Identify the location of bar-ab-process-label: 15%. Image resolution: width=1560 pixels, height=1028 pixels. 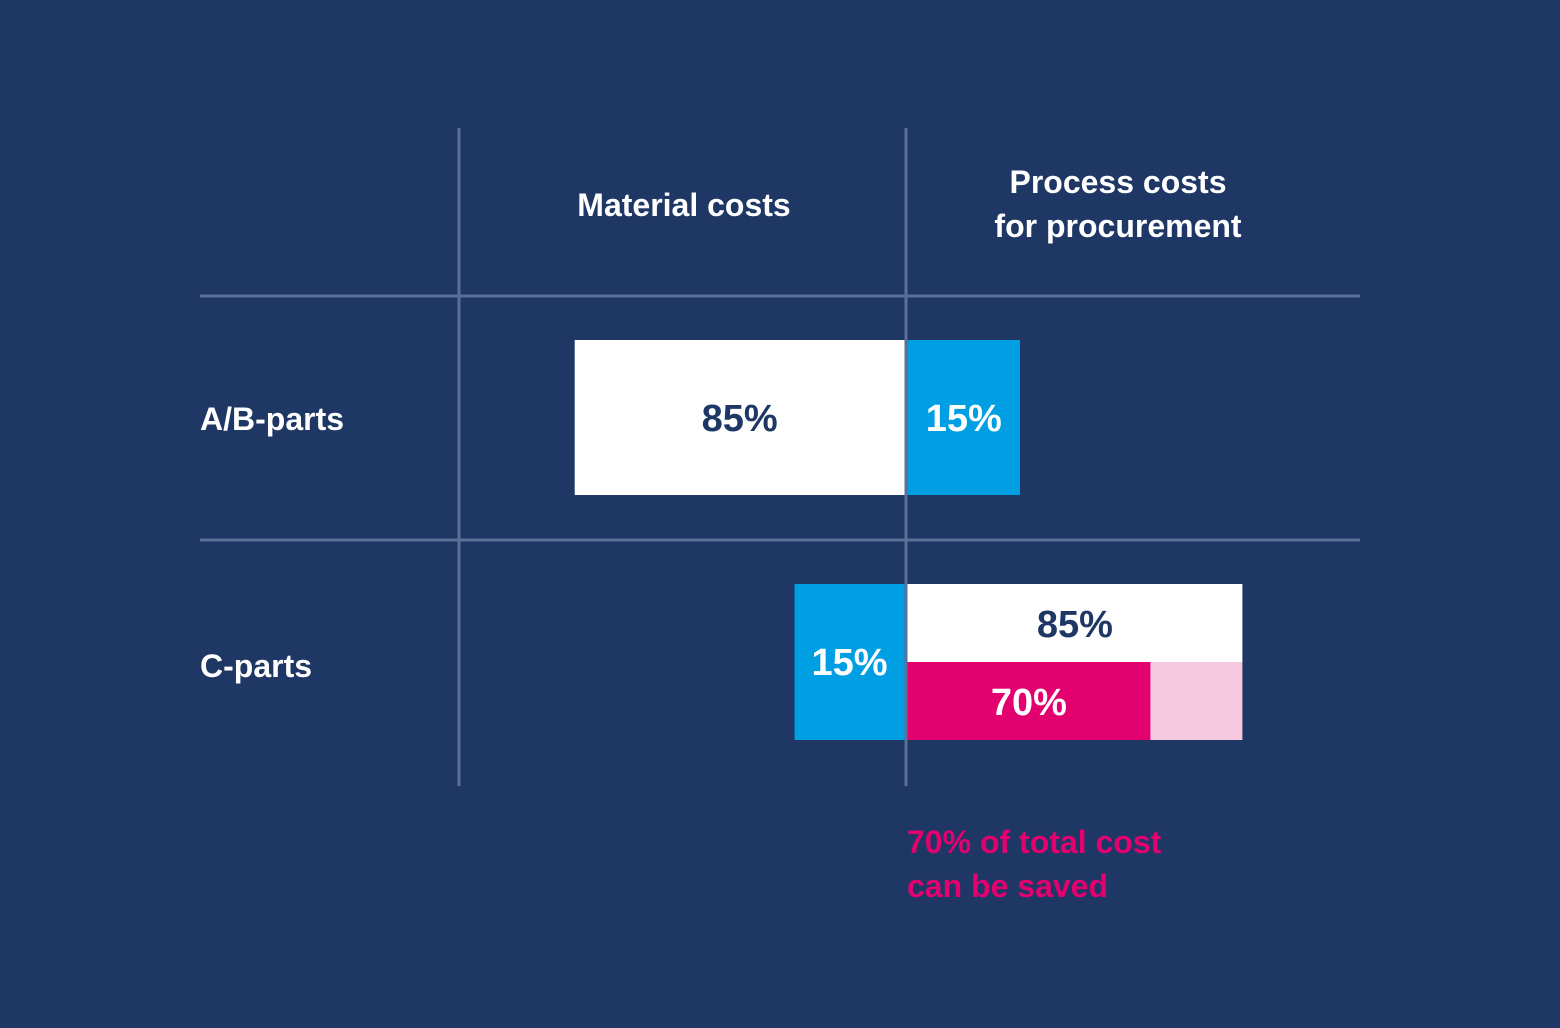
(964, 419).